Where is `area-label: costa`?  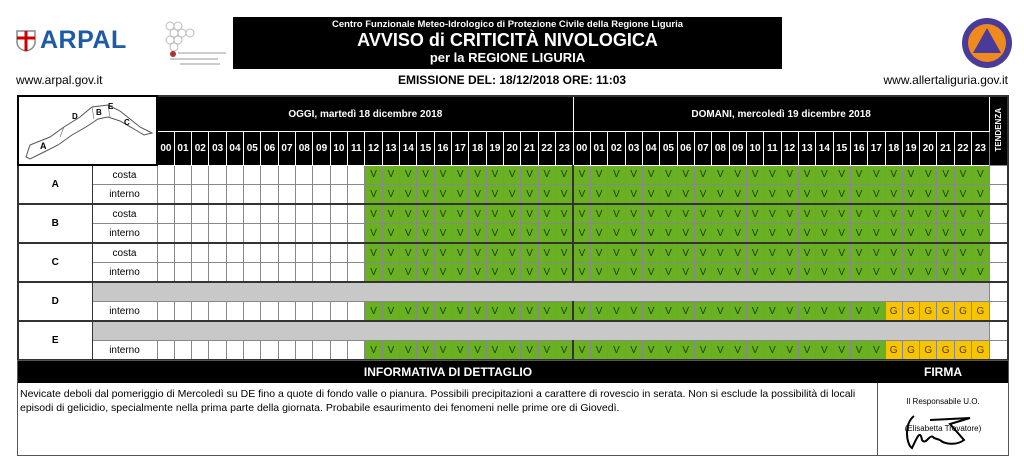 area-label: costa is located at coordinates (124, 174).